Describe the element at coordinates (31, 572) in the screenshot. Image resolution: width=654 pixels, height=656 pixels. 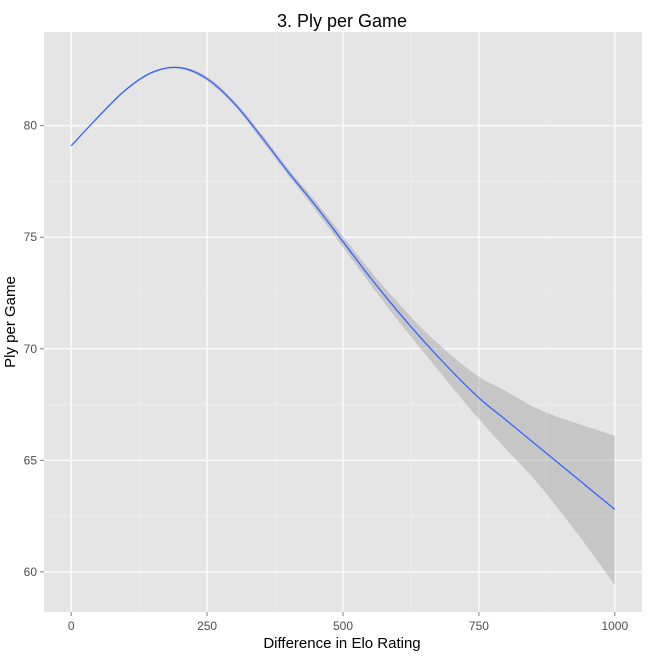
I see `y-tick-label: 60` at that location.